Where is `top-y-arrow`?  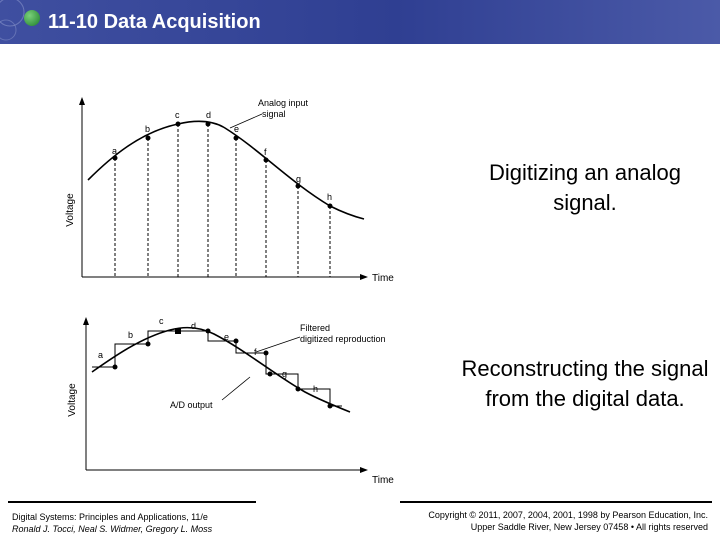 top-y-arrow is located at coordinates (82, 101).